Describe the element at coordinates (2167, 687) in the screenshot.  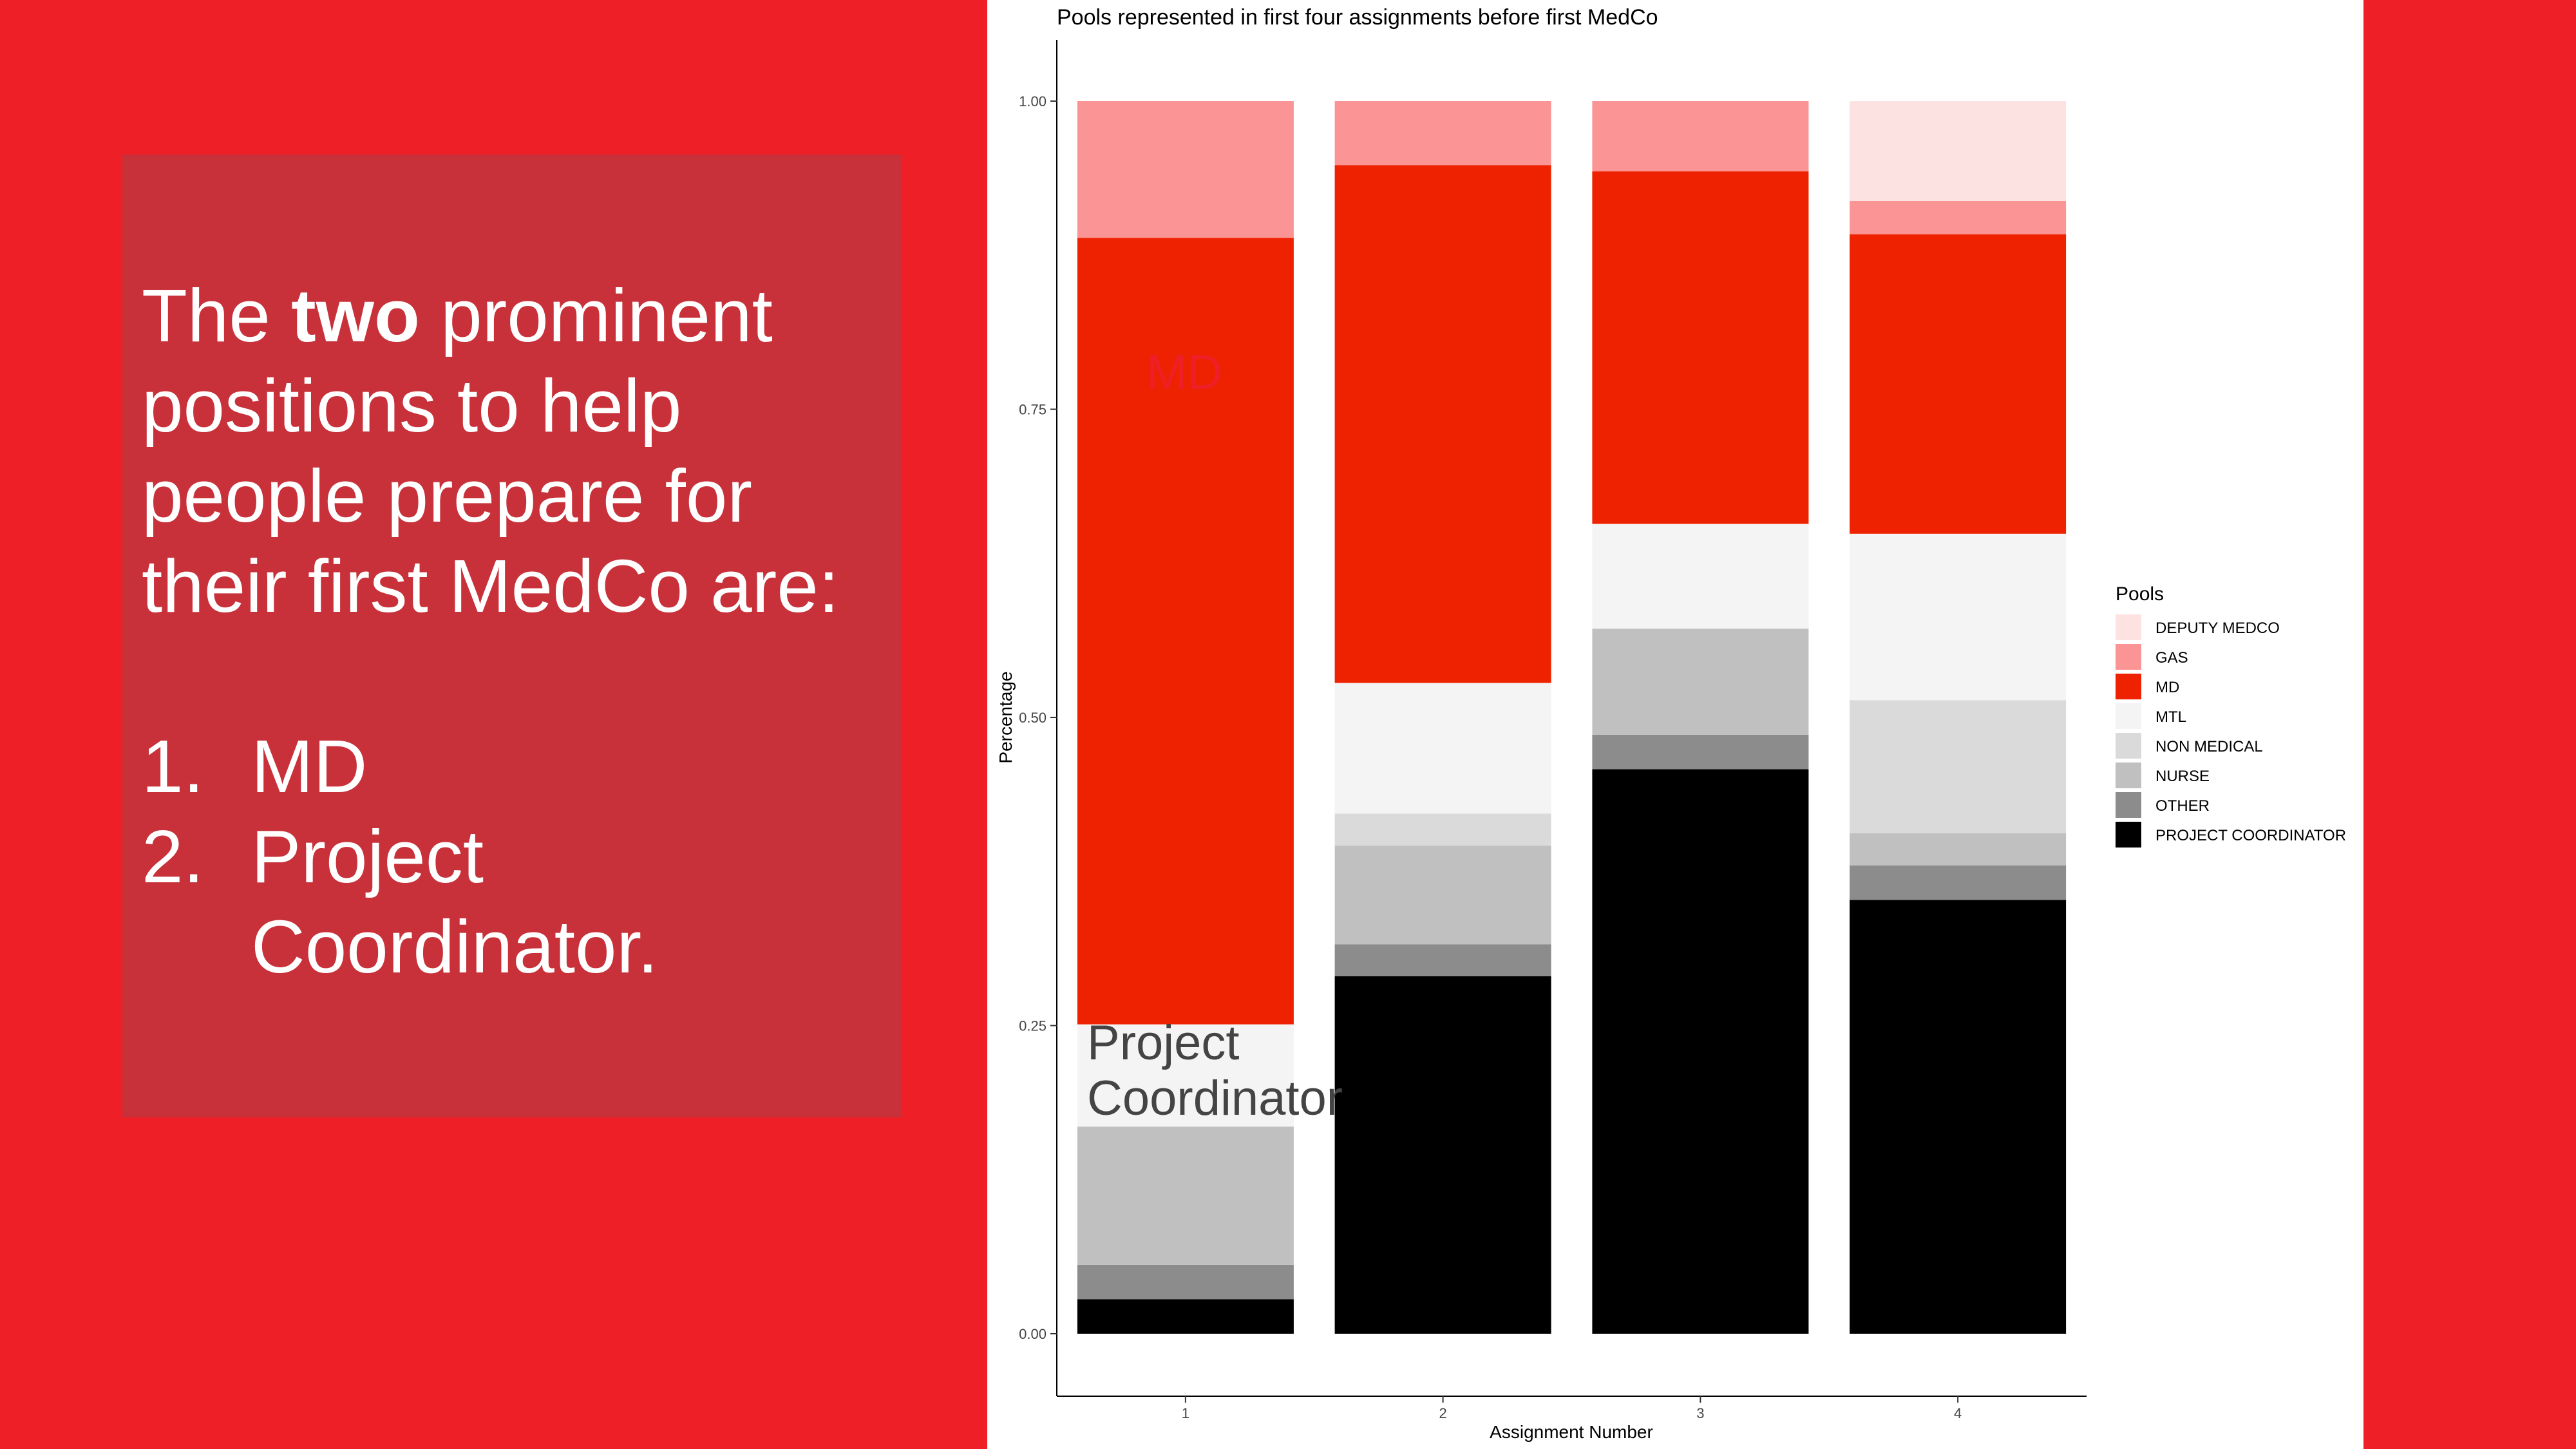
I see `legend-label: MD` at that location.